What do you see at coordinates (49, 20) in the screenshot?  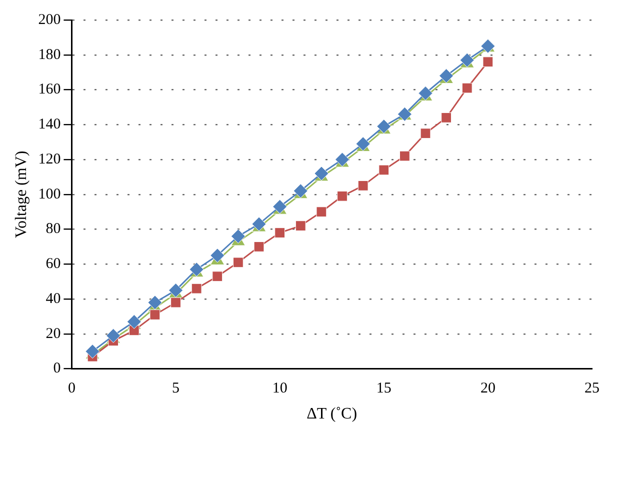 I see `y-tick-label: 200` at bounding box center [49, 20].